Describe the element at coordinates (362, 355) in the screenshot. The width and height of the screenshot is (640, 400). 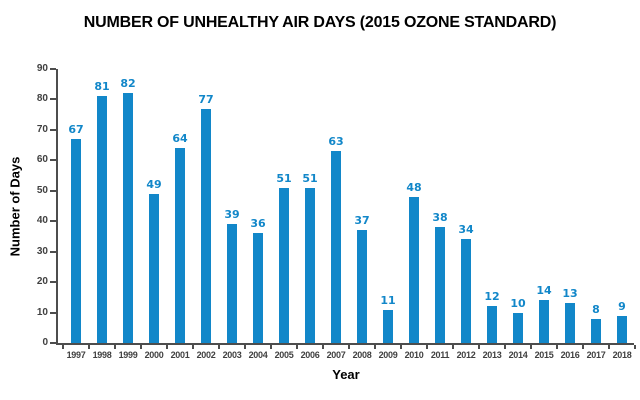
I see `x-tick-label-2008: 2008` at that location.